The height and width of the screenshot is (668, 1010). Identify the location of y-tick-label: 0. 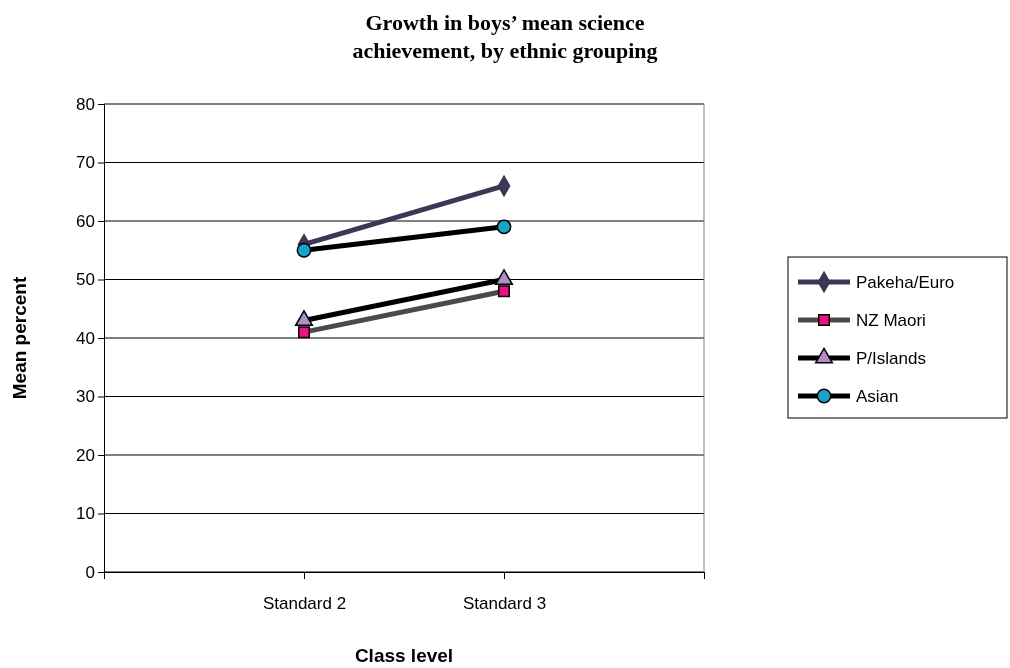
(90, 572).